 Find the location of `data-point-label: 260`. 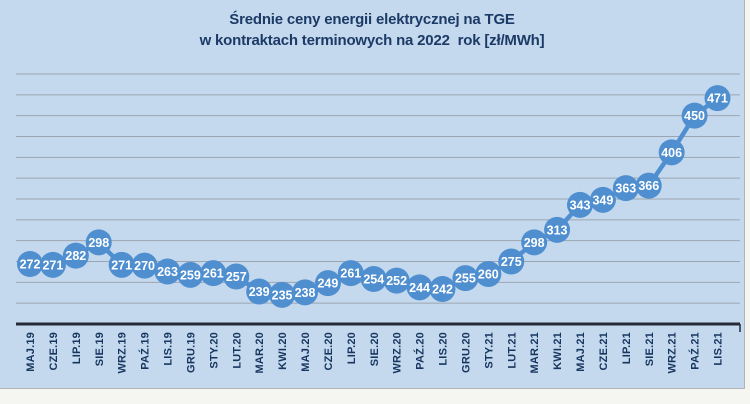

data-point-label: 260 is located at coordinates (488, 275).